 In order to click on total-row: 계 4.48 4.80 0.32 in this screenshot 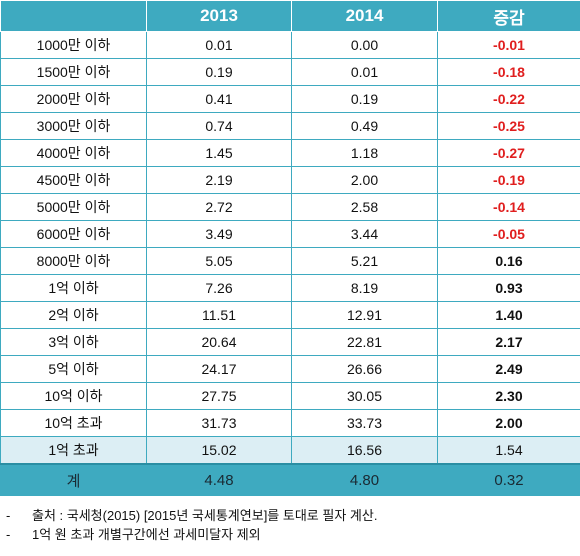, I will do `click(290, 479)`.